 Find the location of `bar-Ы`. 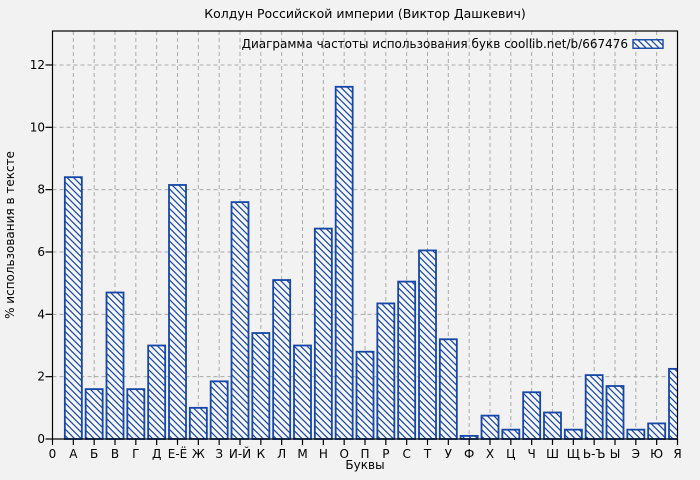

bar-Ы is located at coordinates (615, 412).